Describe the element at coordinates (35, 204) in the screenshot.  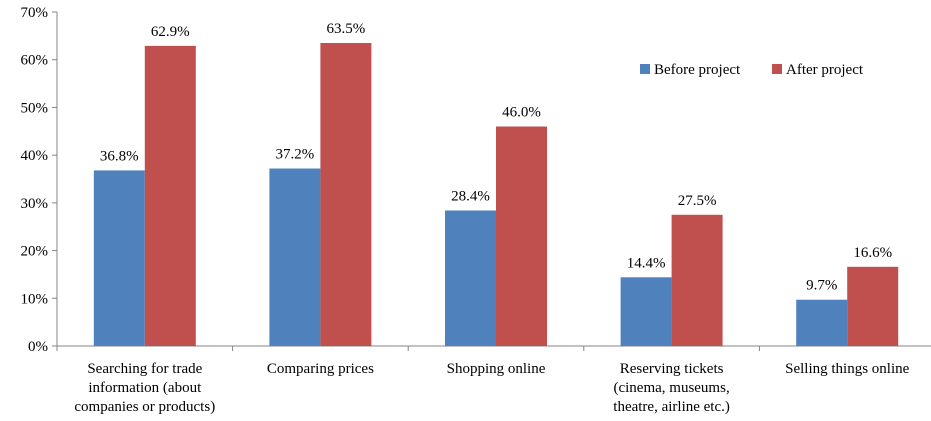
I see `y-tick-label: 30%` at that location.